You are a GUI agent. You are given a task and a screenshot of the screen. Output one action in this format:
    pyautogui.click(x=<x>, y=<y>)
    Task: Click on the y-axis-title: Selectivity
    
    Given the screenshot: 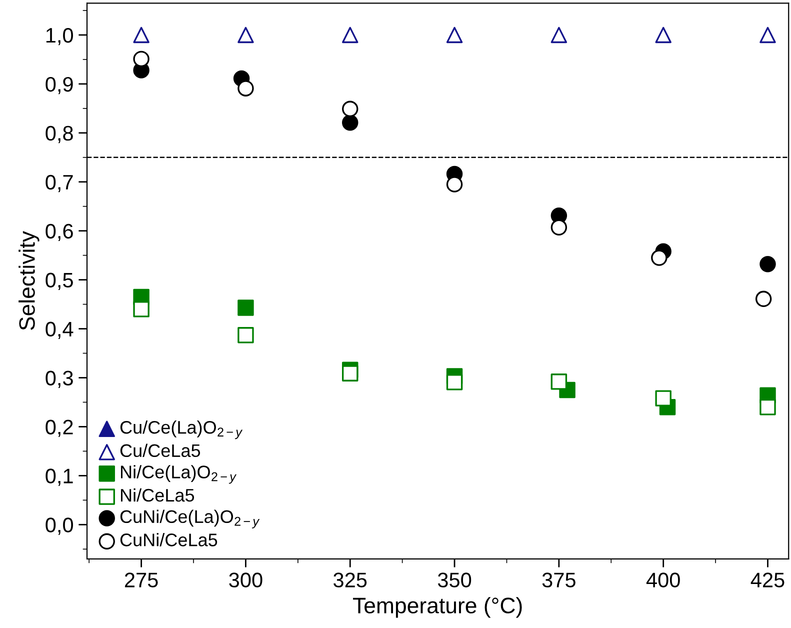 What is the action you would take?
    pyautogui.click(x=29, y=280)
    